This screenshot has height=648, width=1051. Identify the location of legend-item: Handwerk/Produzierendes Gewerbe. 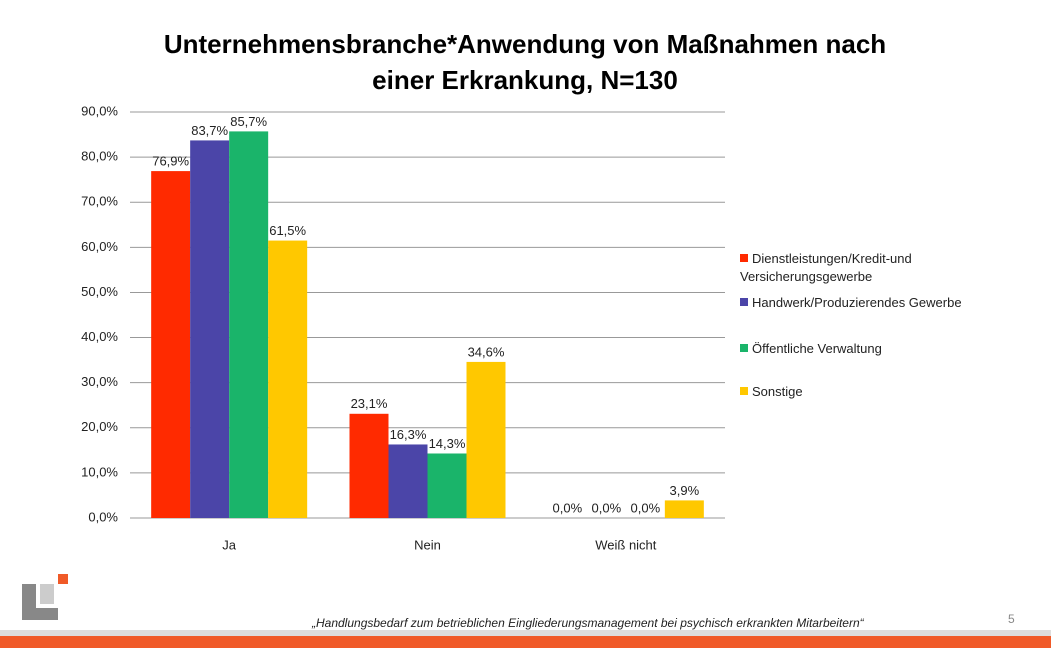
(855, 303).